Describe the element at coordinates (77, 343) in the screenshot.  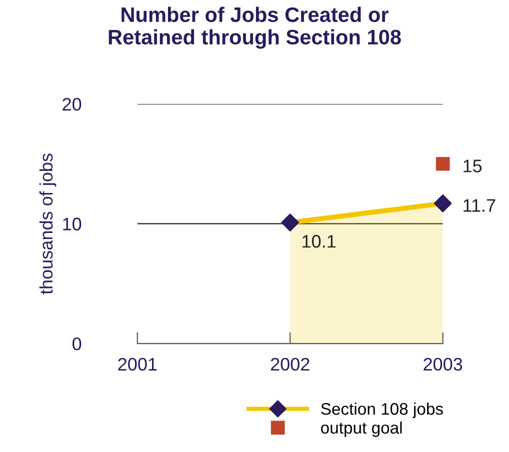
I see `y-tick-label: 0` at that location.